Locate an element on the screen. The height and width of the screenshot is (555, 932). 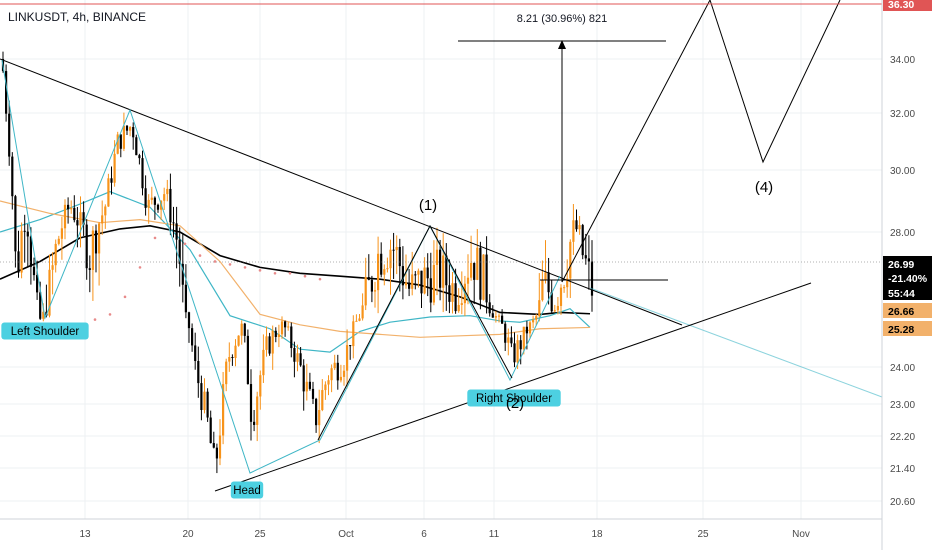
y-tick-label: 21.40 is located at coordinates (902, 469).